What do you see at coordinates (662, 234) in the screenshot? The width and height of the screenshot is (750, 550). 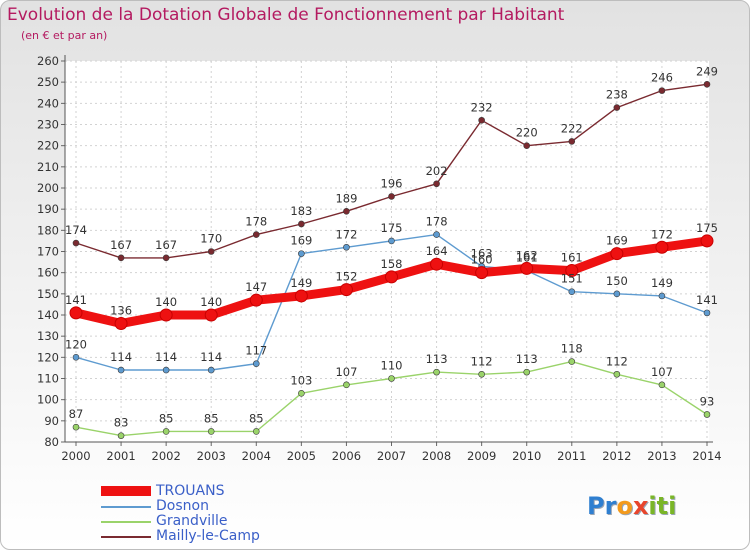 I see `data-label-trouans: 172` at bounding box center [662, 234].